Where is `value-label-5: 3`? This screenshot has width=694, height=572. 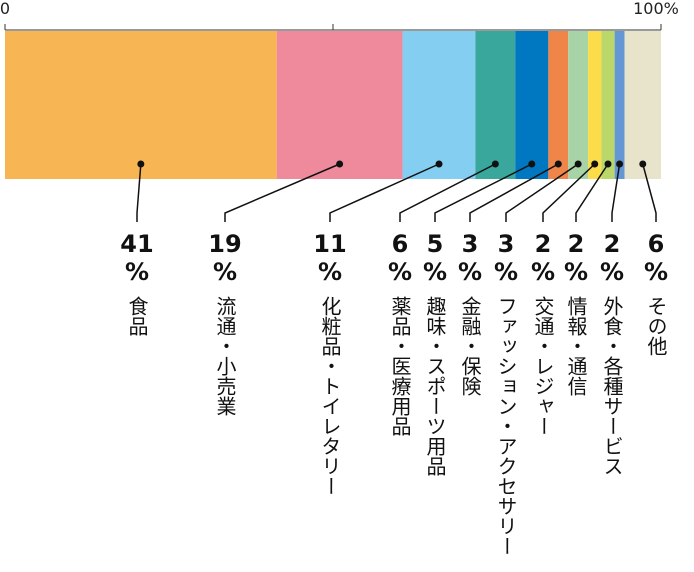 value-label-5: 3 is located at coordinates (470, 244).